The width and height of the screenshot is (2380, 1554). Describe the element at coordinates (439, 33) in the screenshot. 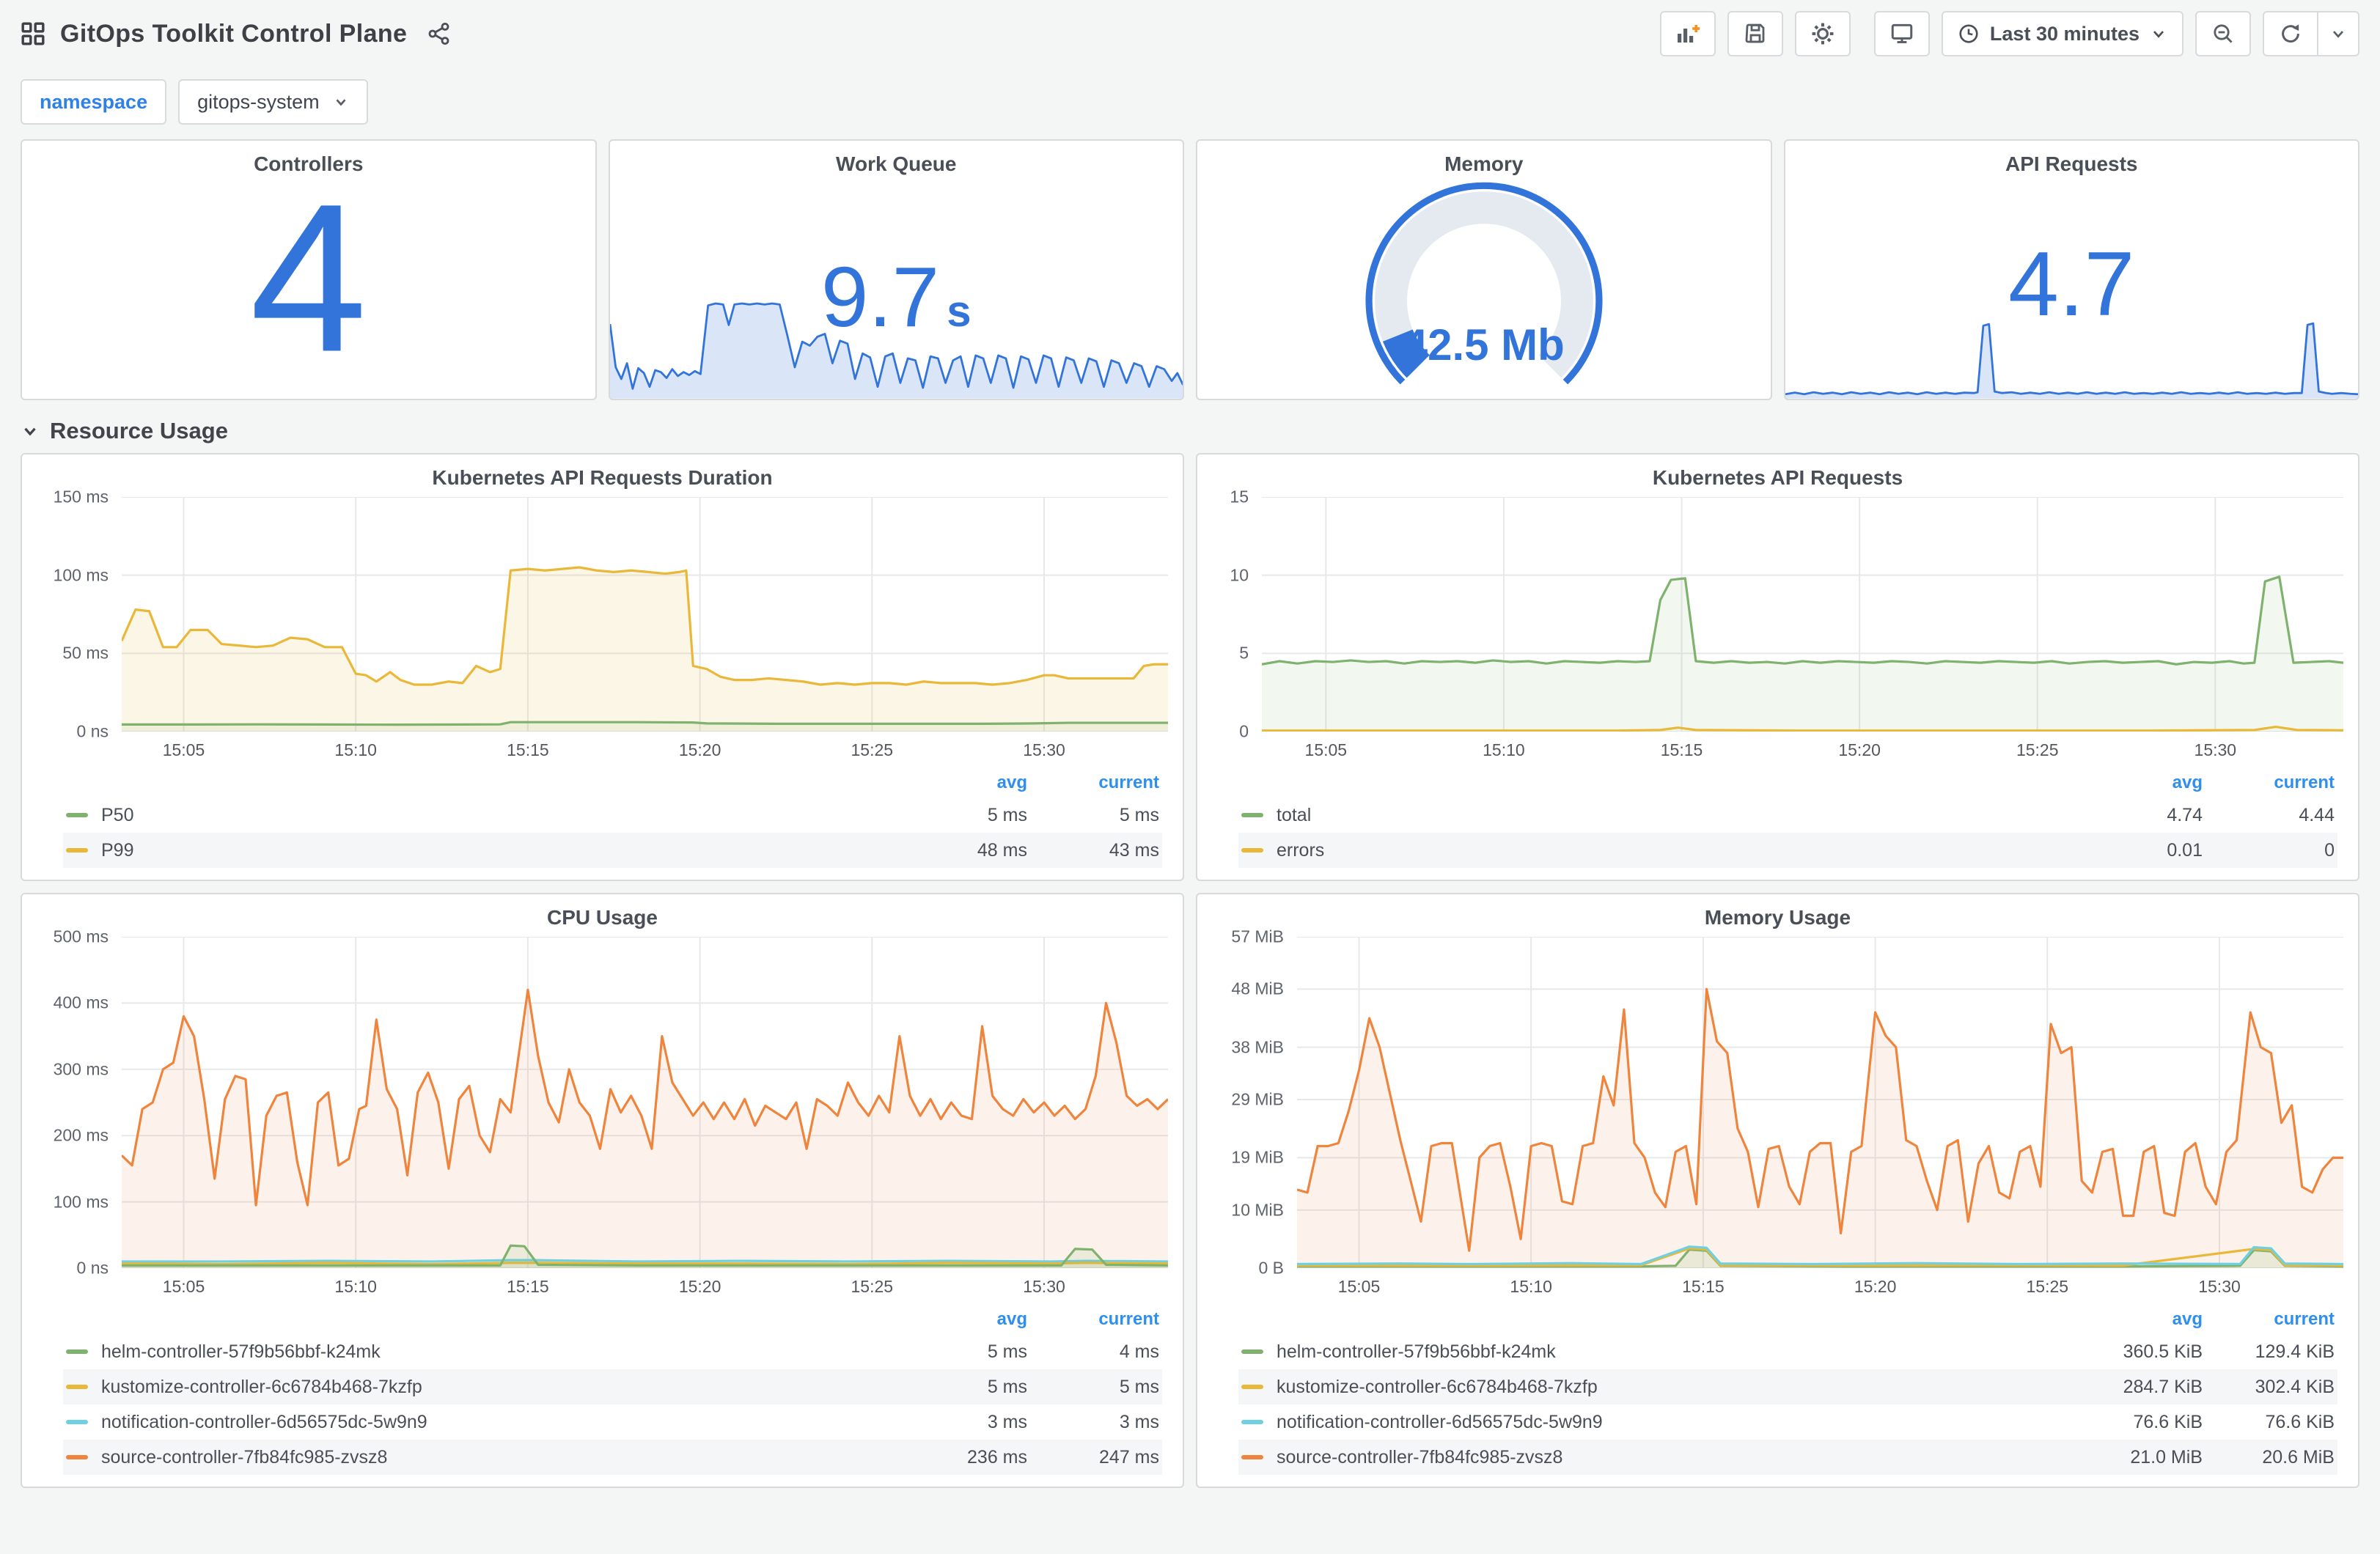

I see `share-icon` at that location.